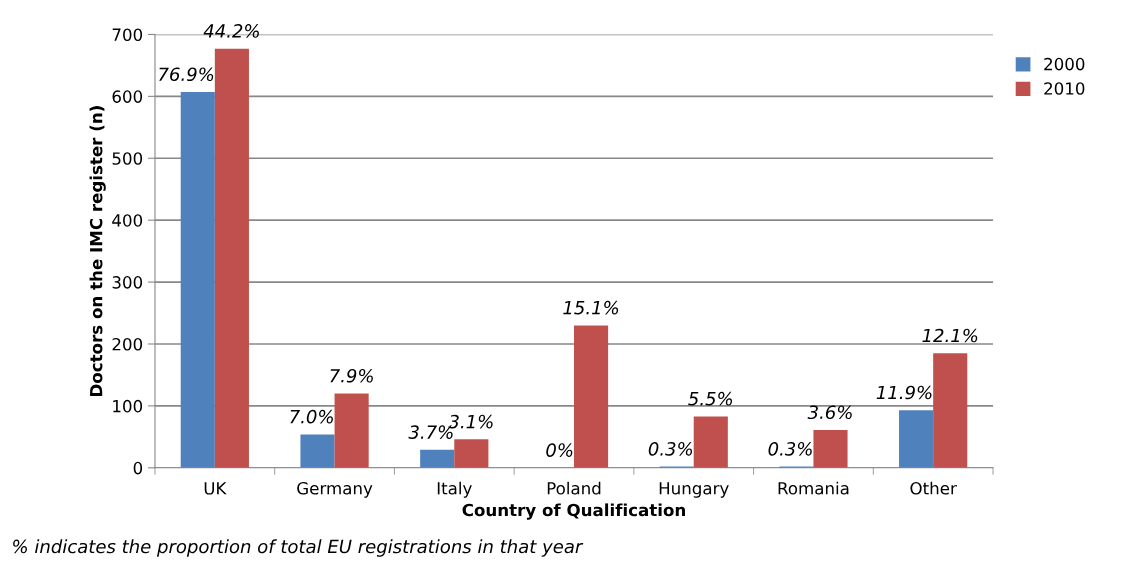 The width and height of the screenshot is (1148, 574). I want to click on x-tick-label: Other, so click(933, 488).